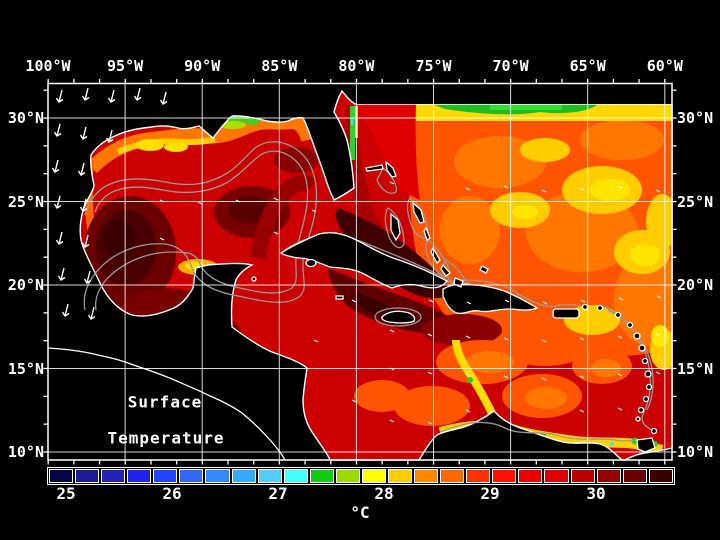  I want to click on island-puerto-rico, so click(566, 313).